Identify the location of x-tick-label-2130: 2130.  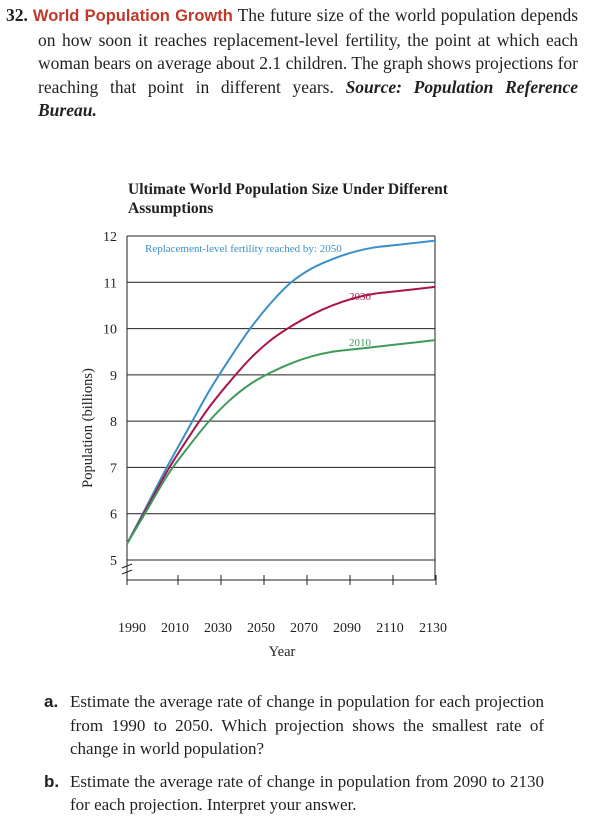
(433, 628).